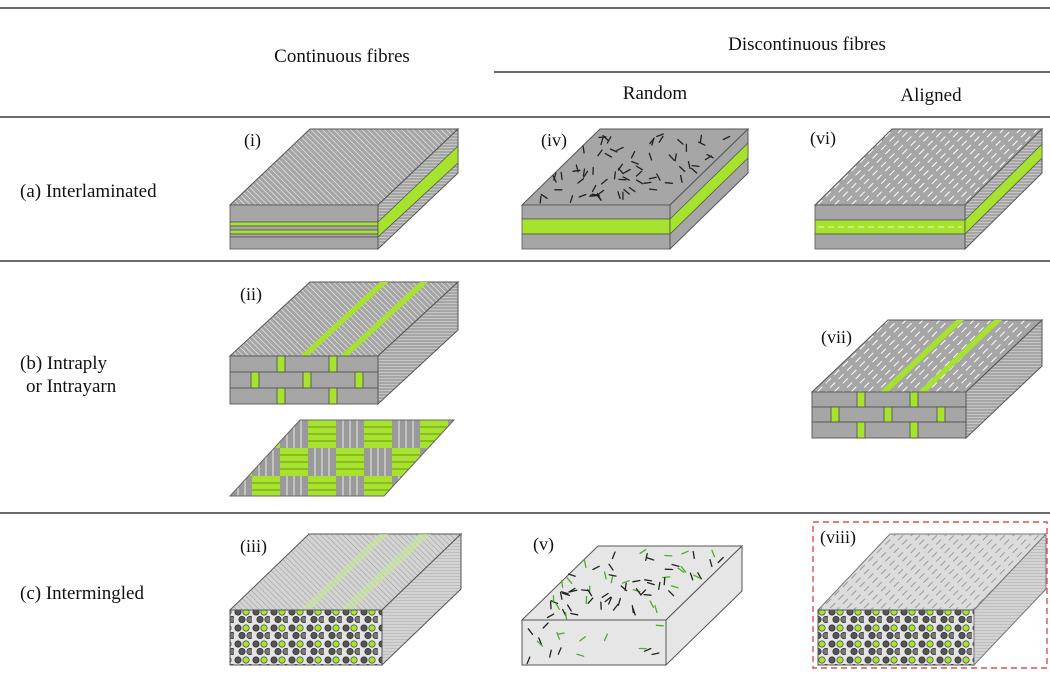  Describe the element at coordinates (931, 95) in the screenshot. I see `header-aligned: Aligned` at that location.